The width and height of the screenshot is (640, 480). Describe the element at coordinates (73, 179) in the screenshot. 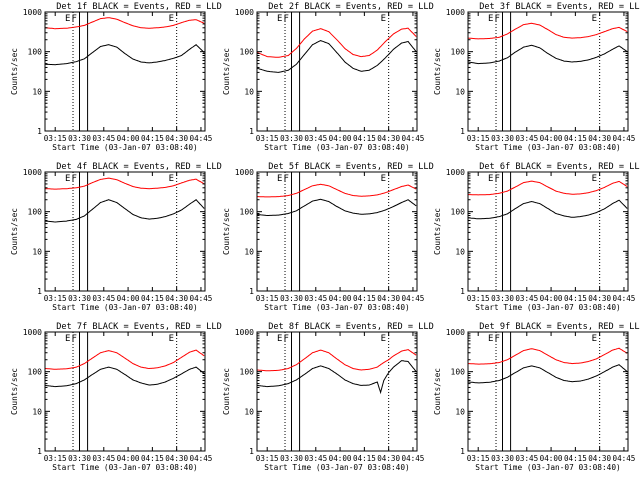

I see `panel-4-marker-label-2: F` at that location.